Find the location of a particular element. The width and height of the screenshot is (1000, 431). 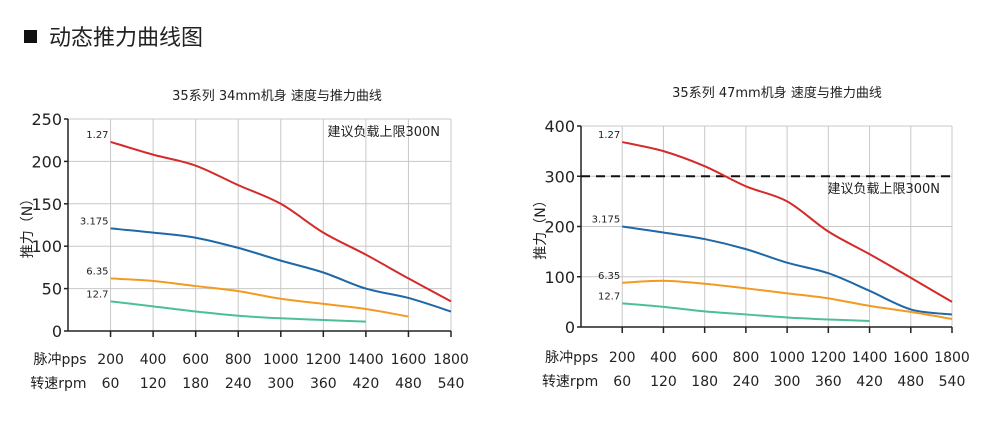

y-tick-label: 150 is located at coordinates (46, 204).